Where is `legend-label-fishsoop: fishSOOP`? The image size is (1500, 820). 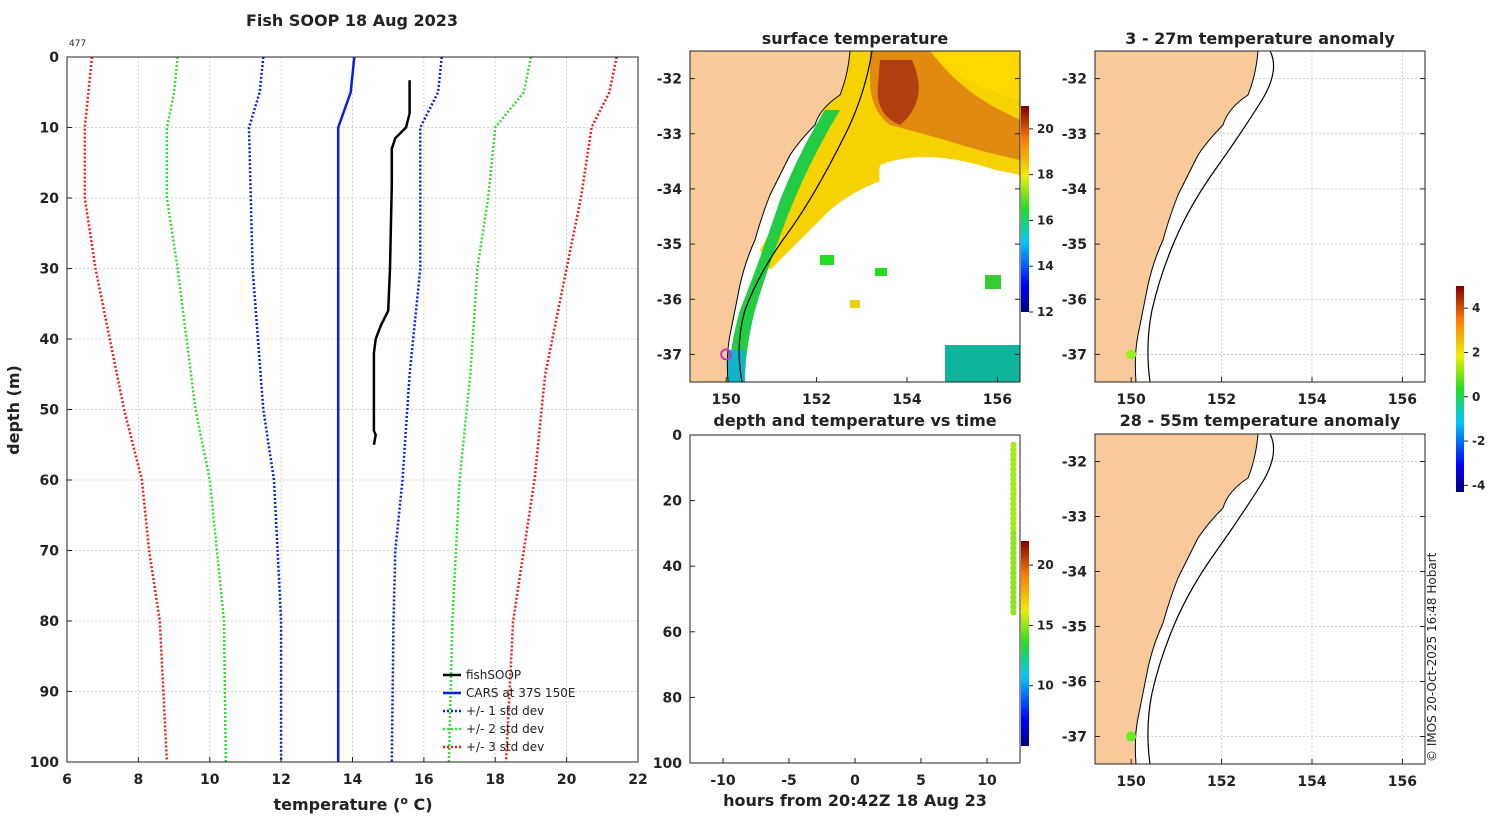 legend-label-fishsoop: fishSOOP is located at coordinates (493, 675).